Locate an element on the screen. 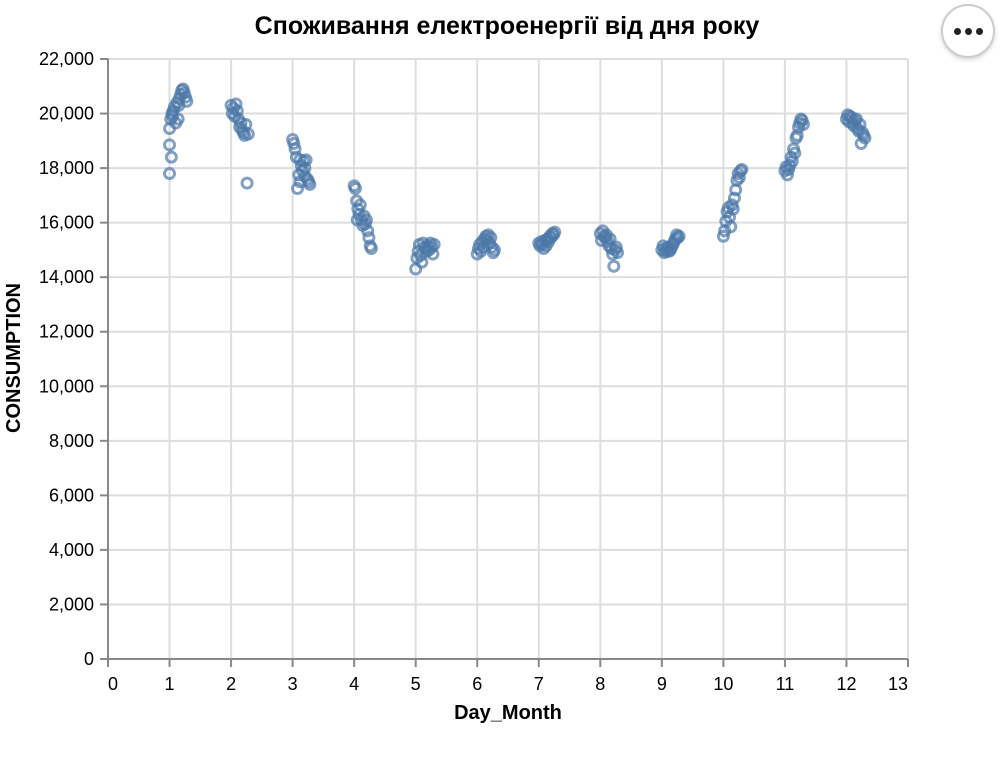 Image resolution: width=1000 pixels, height=758 pixels. y-tick-label: 8,000 is located at coordinates (71, 441).